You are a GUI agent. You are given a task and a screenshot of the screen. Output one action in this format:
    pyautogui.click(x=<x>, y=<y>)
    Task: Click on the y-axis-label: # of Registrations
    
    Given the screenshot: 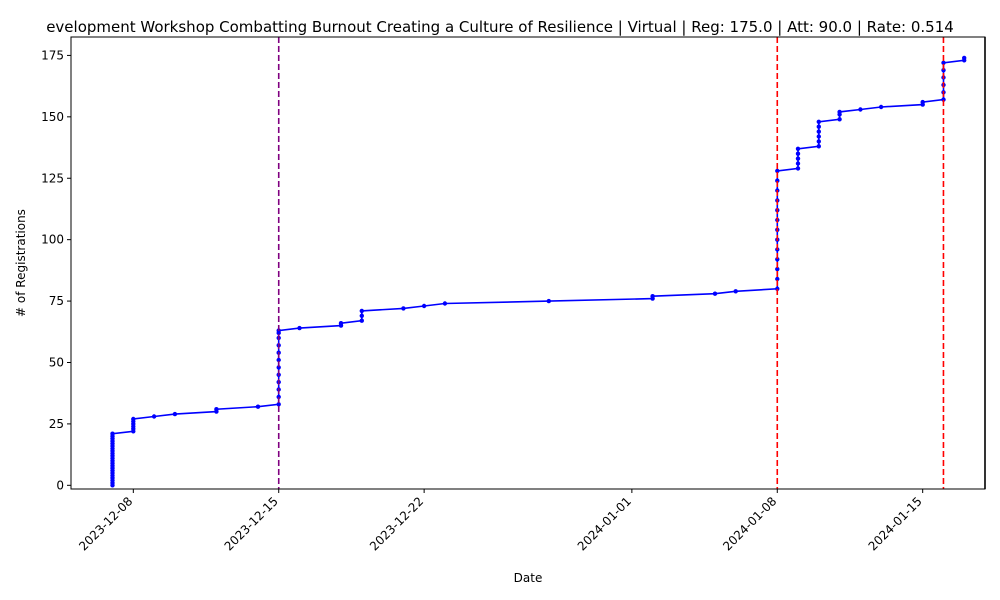 What is the action you would take?
    pyautogui.click(x=21, y=263)
    